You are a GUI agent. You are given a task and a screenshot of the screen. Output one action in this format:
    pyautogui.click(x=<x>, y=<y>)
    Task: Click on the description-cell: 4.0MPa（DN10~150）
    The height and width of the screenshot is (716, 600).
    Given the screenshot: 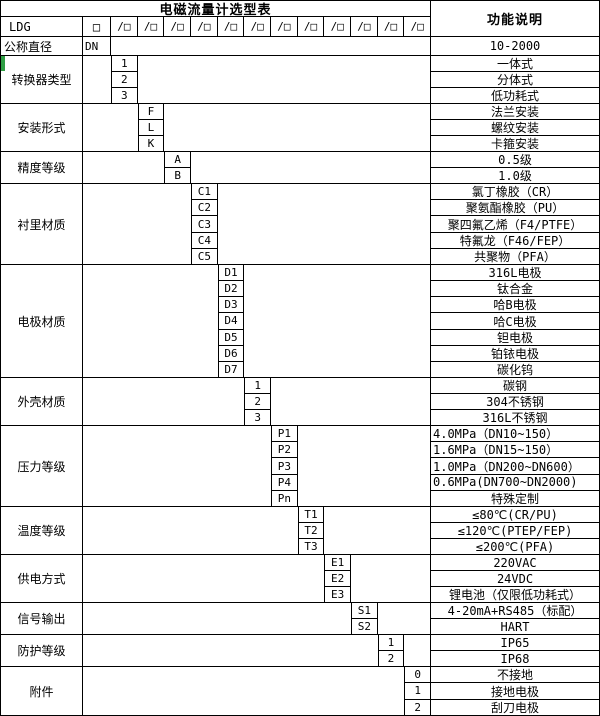 What is the action you would take?
    pyautogui.click(x=515, y=434)
    